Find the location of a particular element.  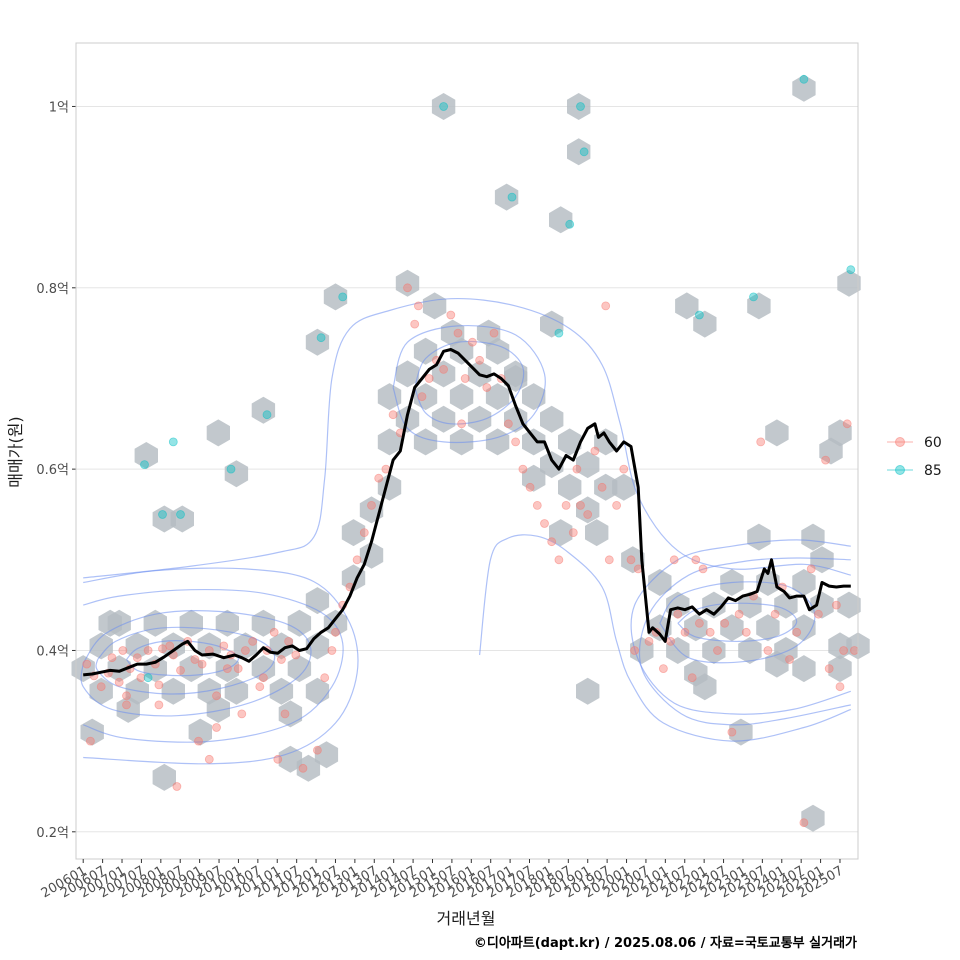

y-tick-label: 1억 is located at coordinates (59, 107).